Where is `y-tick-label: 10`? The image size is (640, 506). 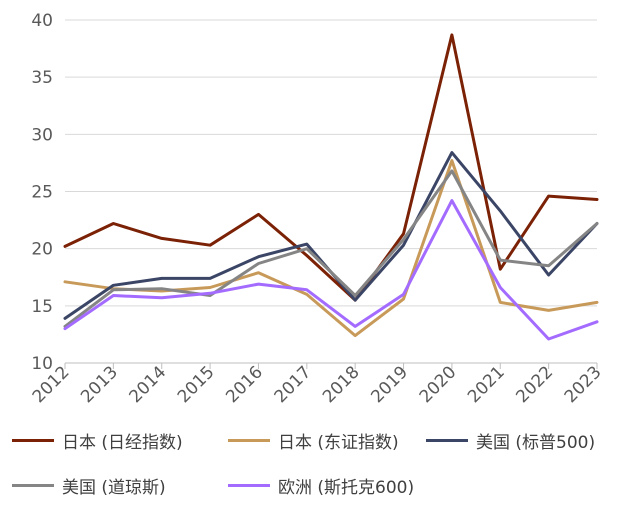
y-tick-label: 10 is located at coordinates (42, 364).